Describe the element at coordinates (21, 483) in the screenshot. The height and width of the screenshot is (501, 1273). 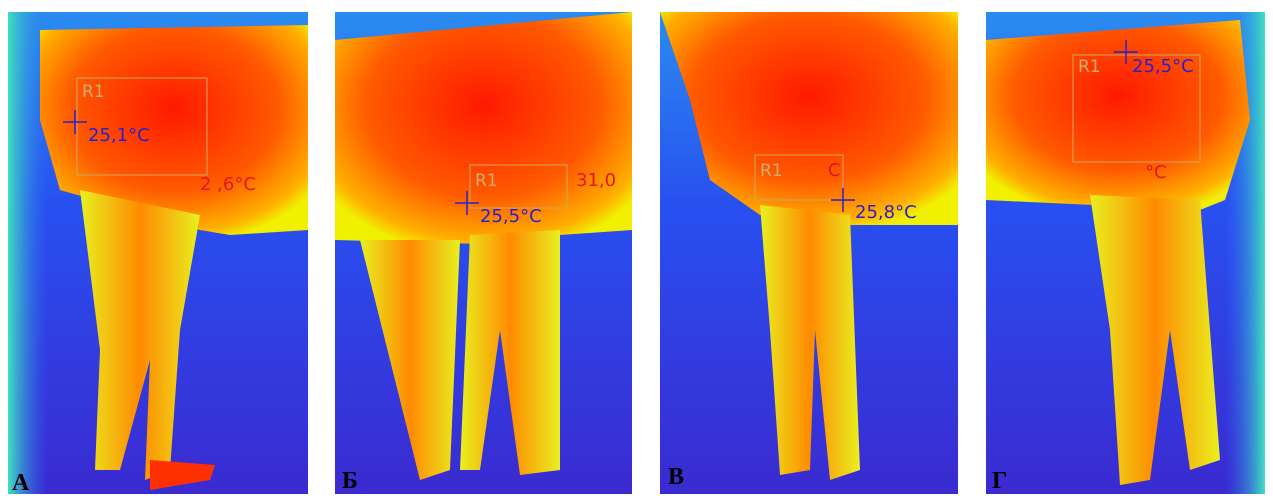
I see `panel-letter: А` at that location.